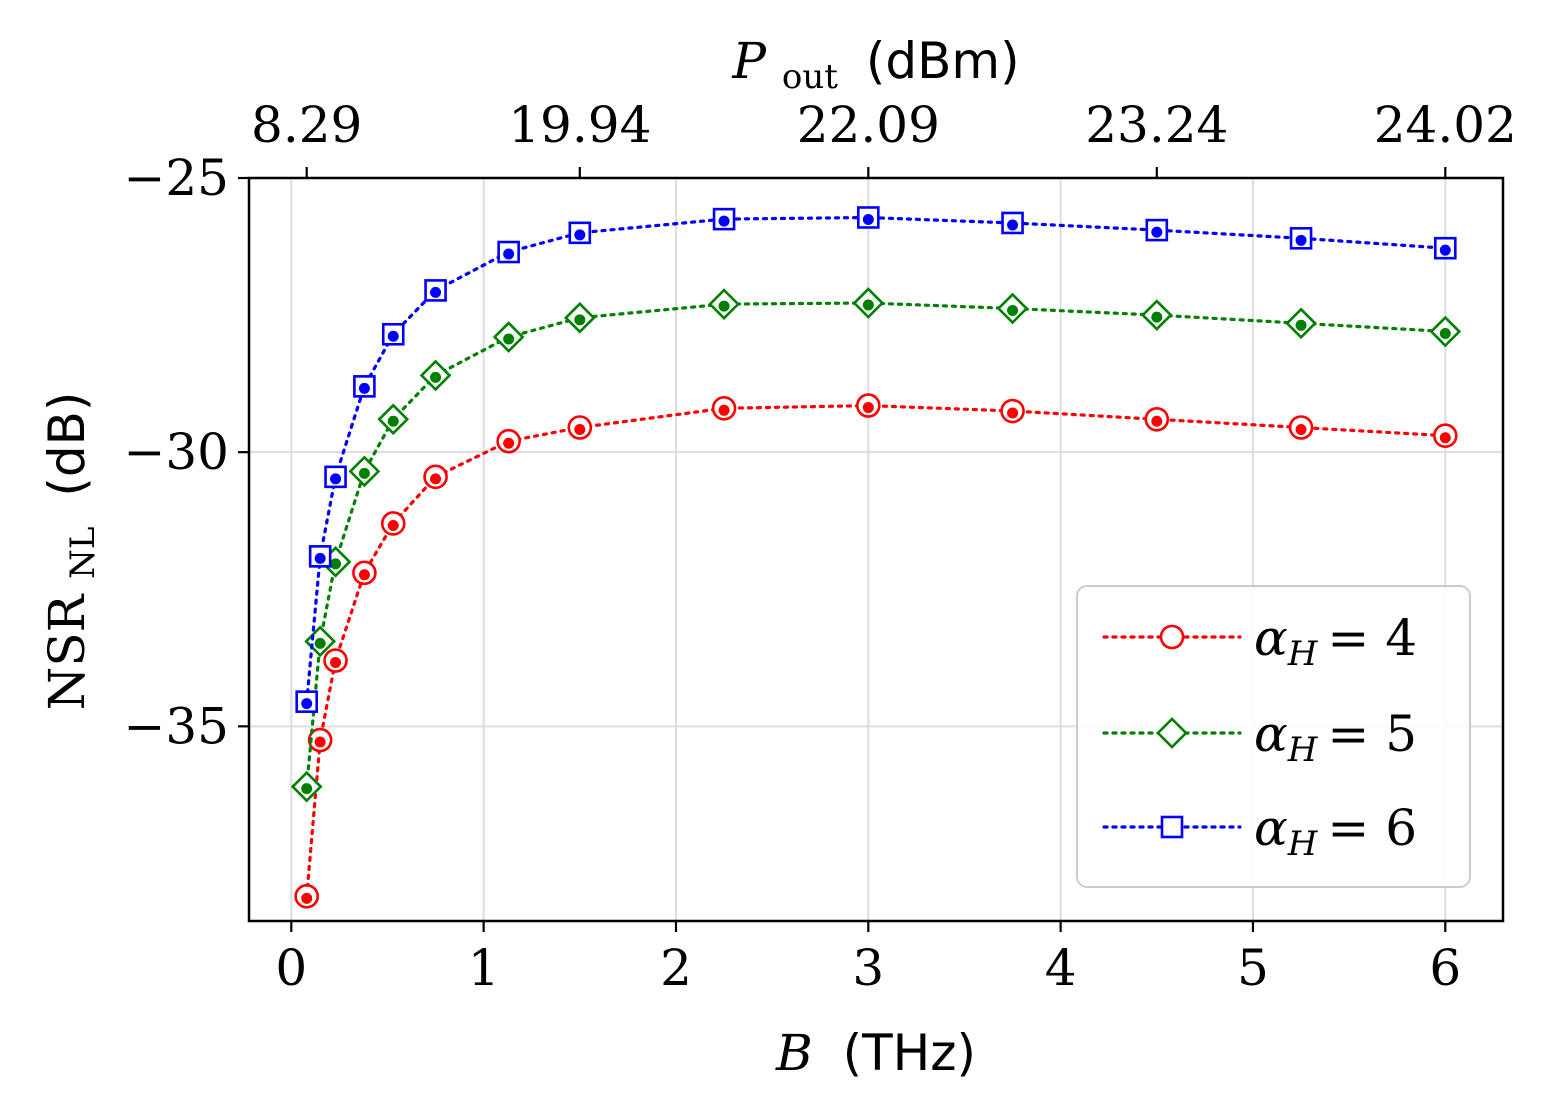 The height and width of the screenshot is (1118, 1545). What do you see at coordinates (1253, 968) in the screenshot?
I see `x-tick-label: 5` at bounding box center [1253, 968].